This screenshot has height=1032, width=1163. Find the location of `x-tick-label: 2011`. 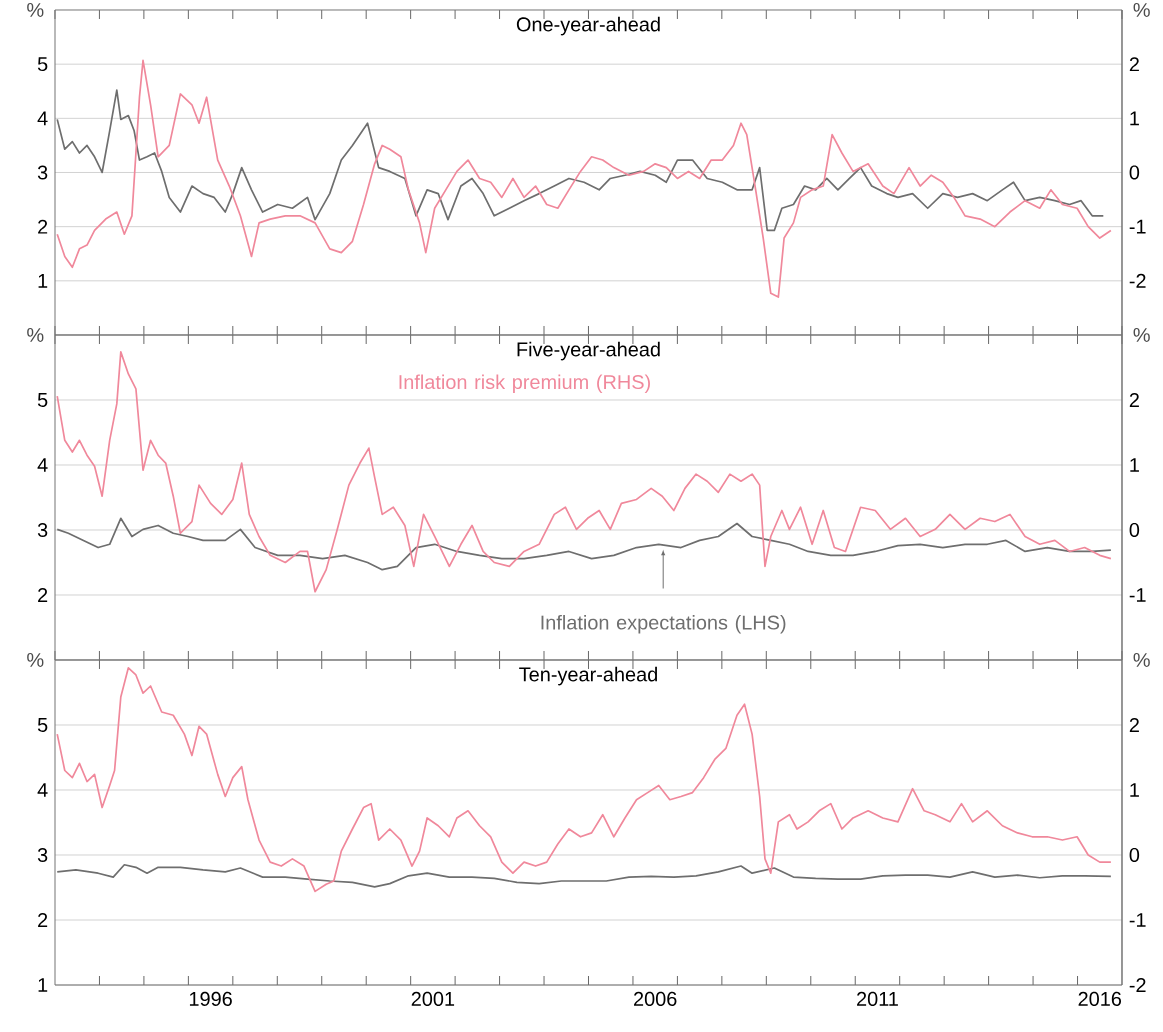

x-tick-label: 2011 is located at coordinates (877, 998).